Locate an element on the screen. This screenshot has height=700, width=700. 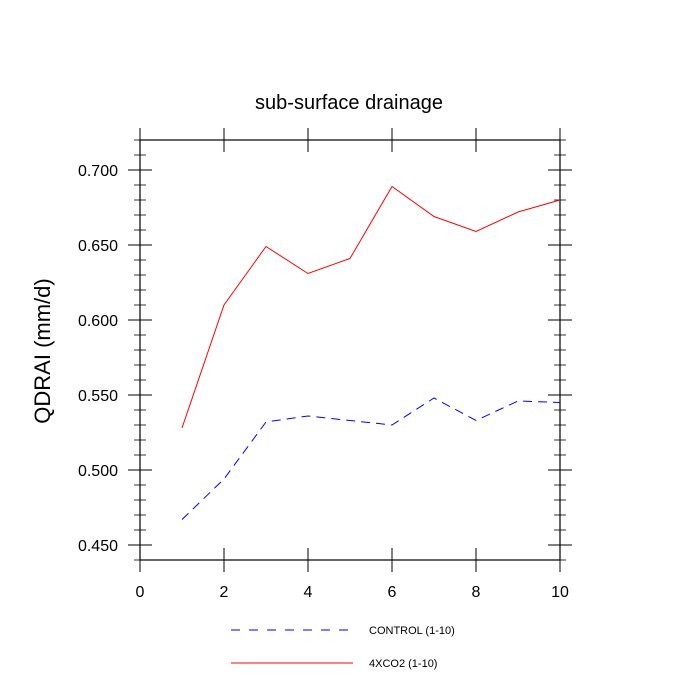
x-tick-labels: 0 2 4 6 8 10 is located at coordinates (352, 592).